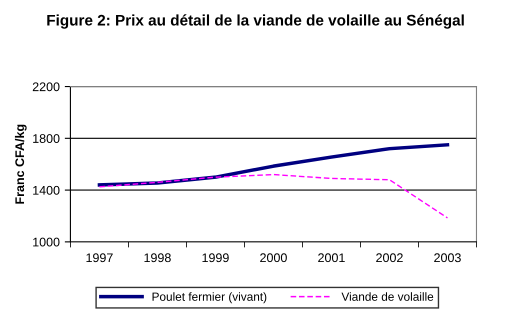 The image size is (514, 317). What do you see at coordinates (331, 257) in the screenshot?
I see `x-tick-label: 2001` at bounding box center [331, 257].